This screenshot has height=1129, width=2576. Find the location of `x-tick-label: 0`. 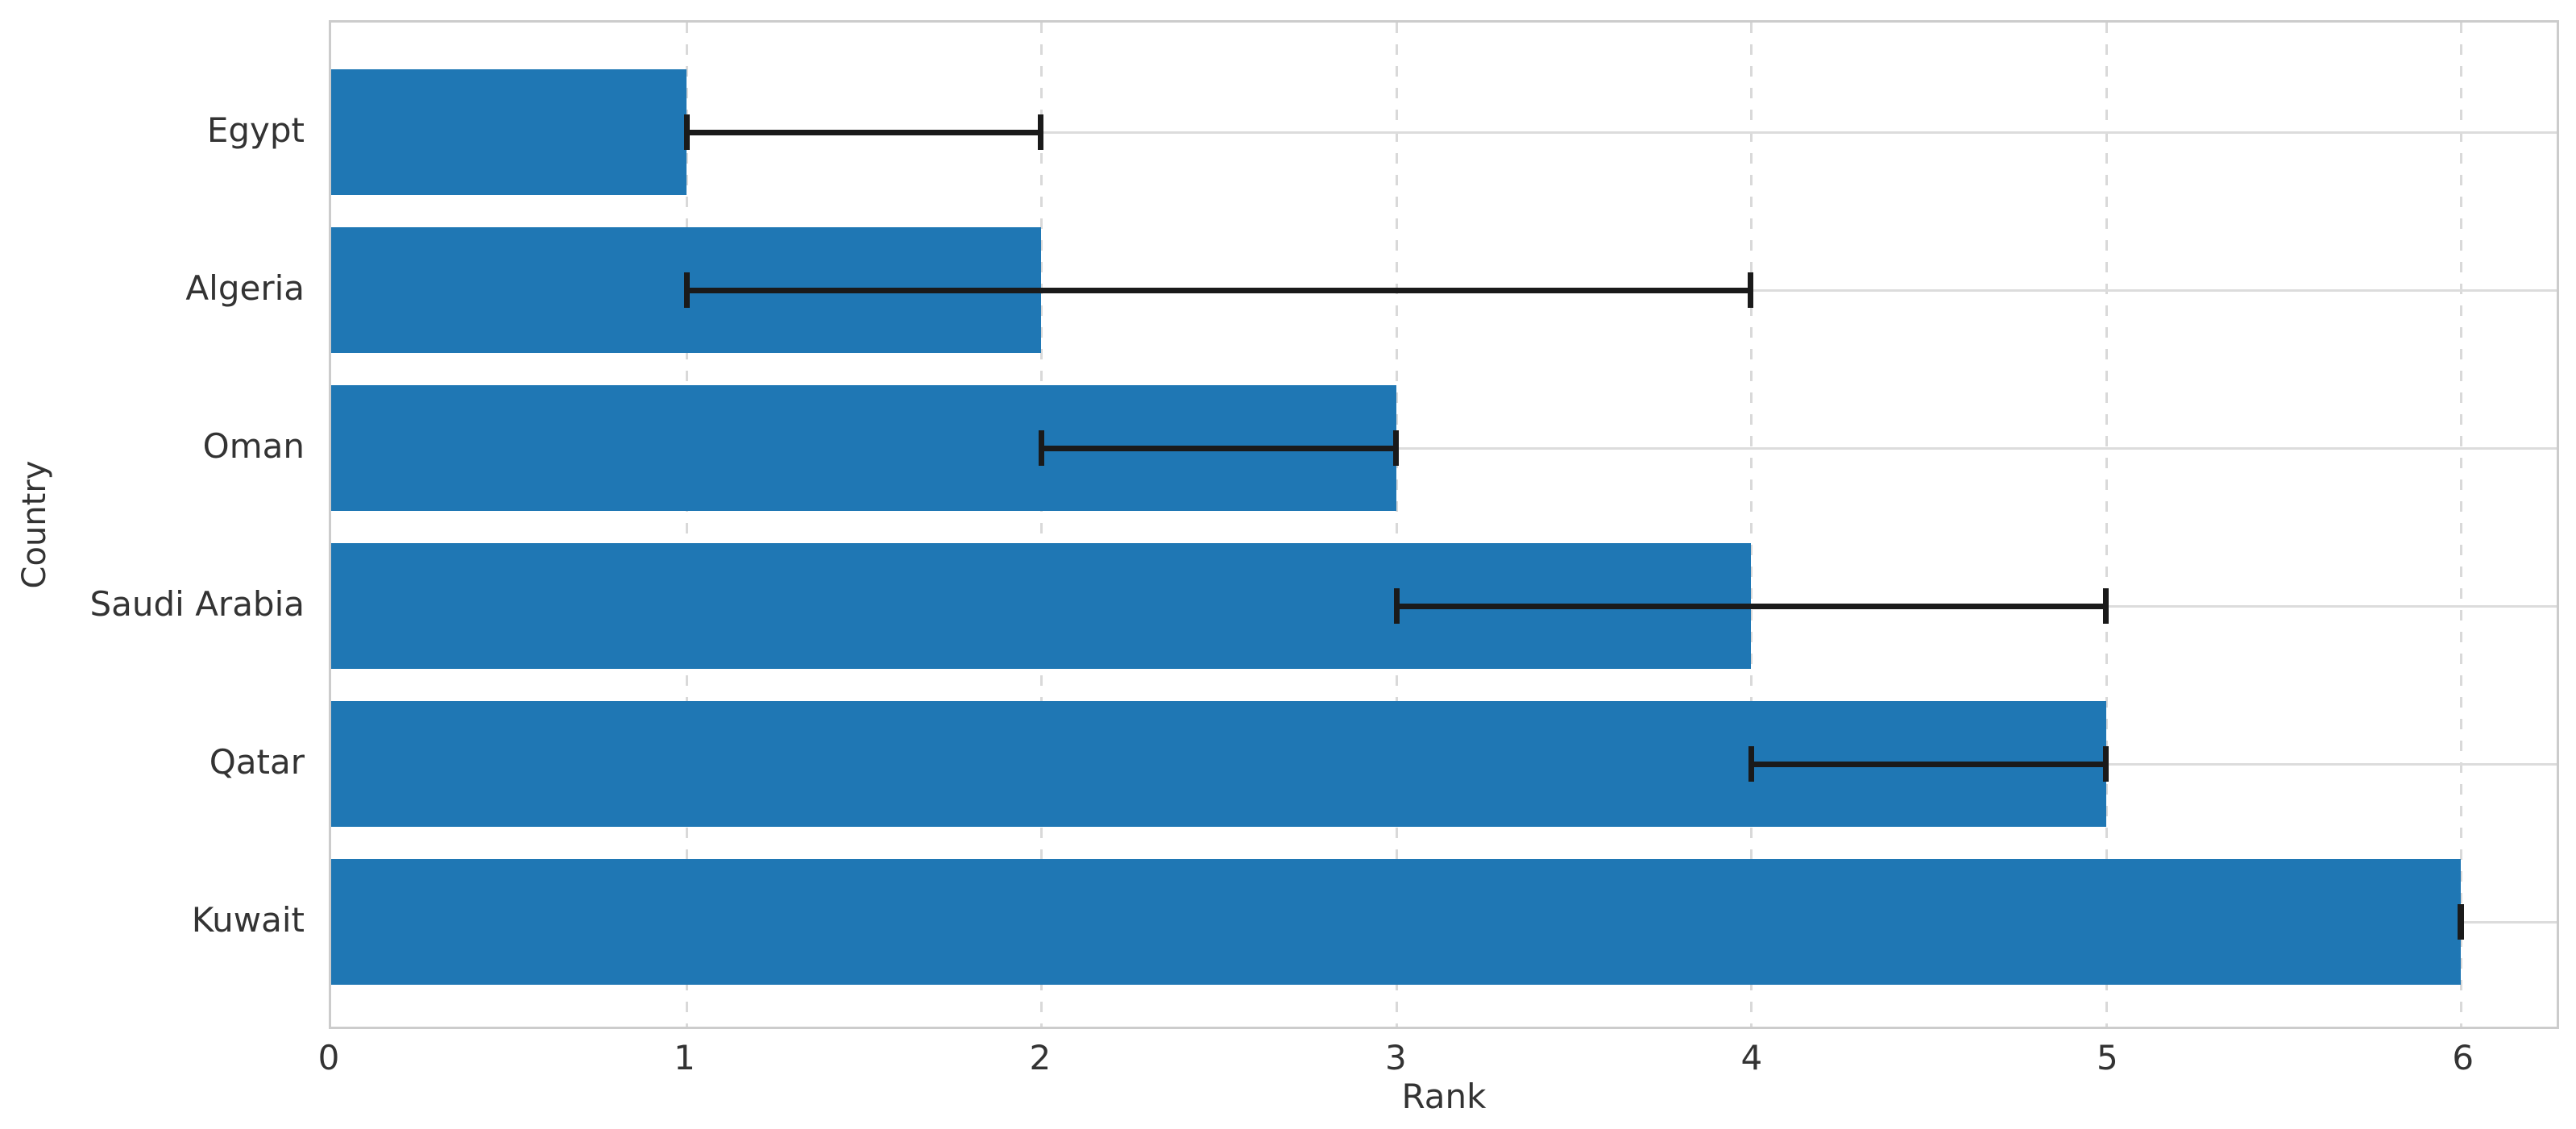

x-tick-label: 0 is located at coordinates (328, 1057).